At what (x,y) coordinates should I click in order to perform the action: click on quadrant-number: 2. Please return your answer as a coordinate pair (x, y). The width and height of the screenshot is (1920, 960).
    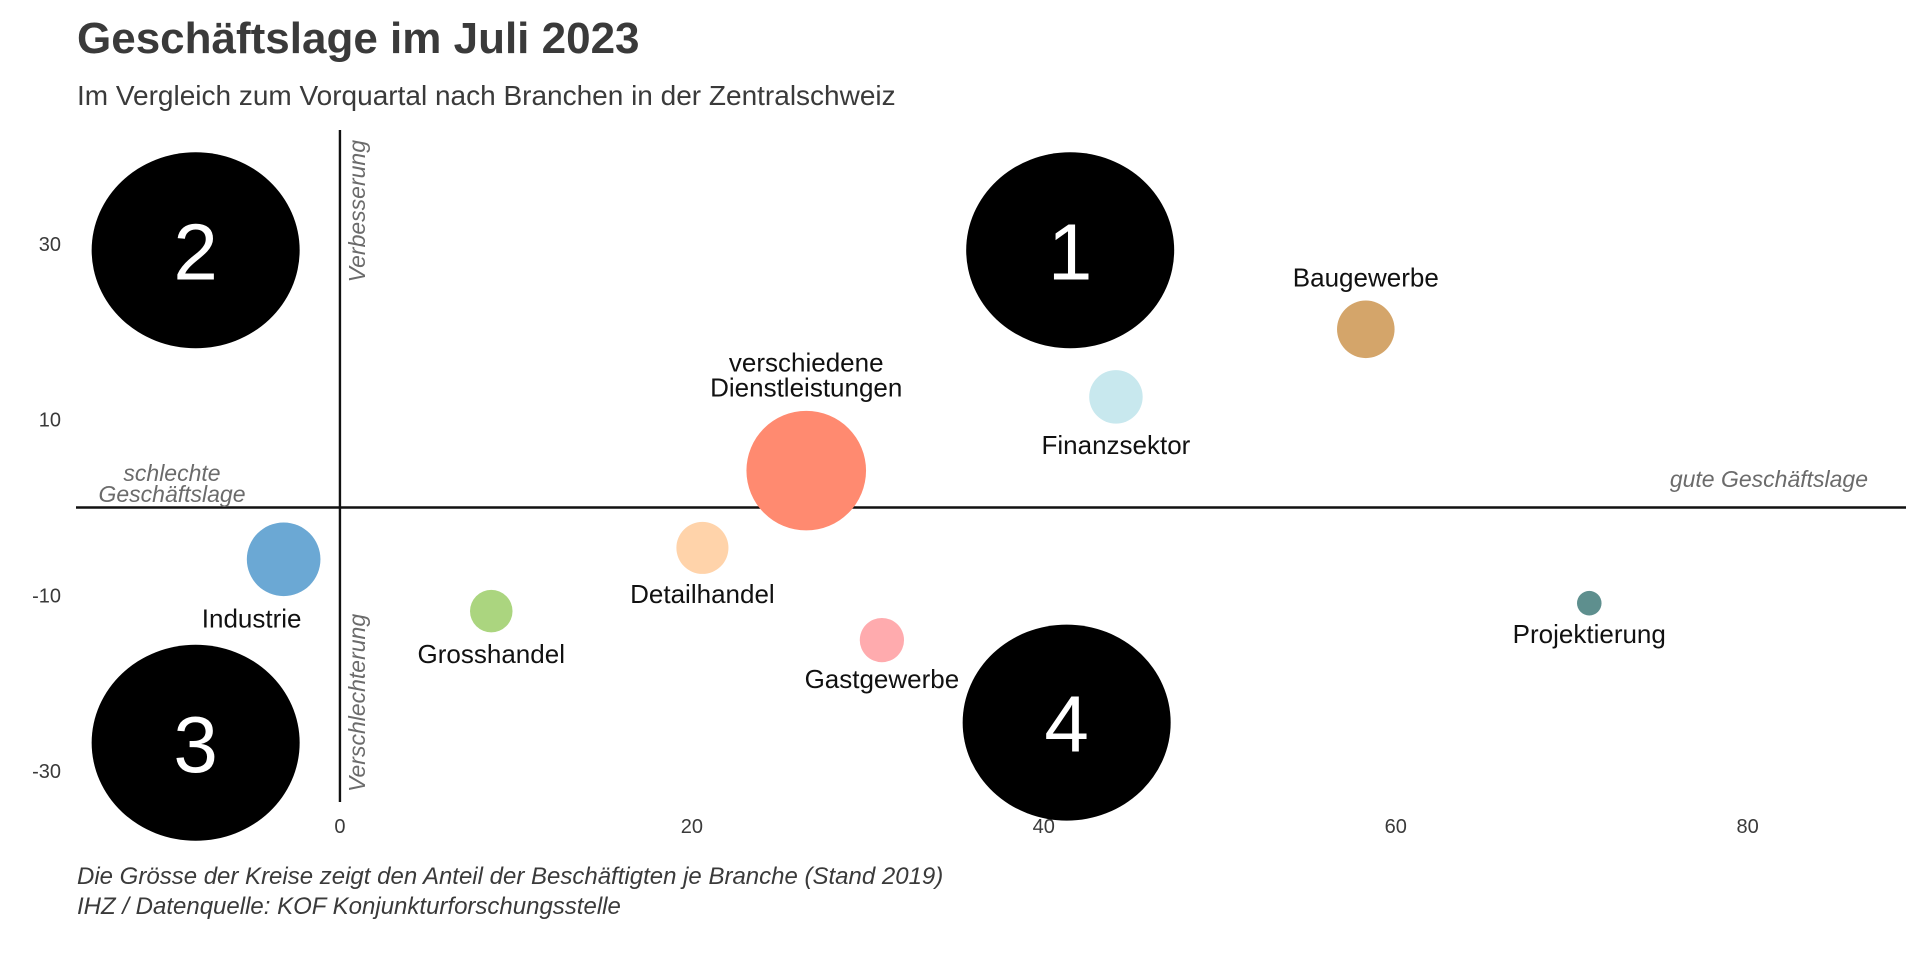
    Looking at the image, I should click on (195, 251).